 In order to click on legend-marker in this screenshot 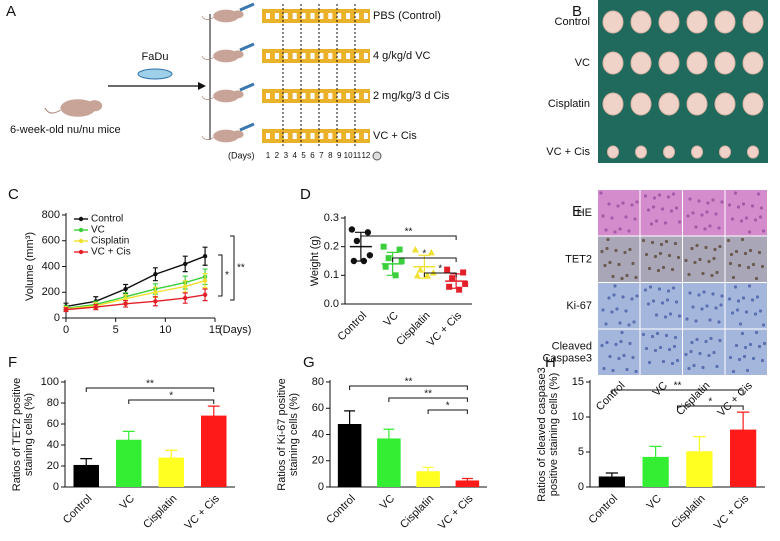, I will do `click(81, 241)`.